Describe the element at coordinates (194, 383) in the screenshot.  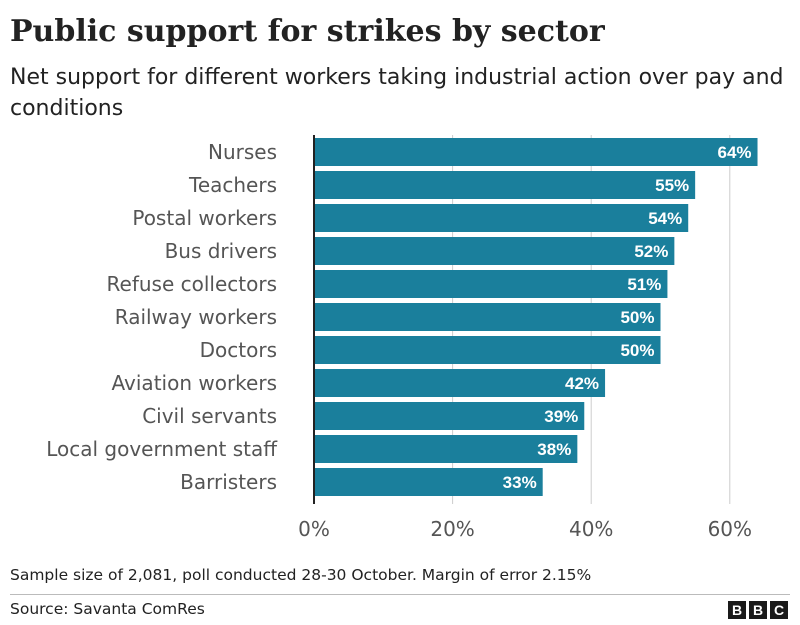
I see `category-label: Aviation workers` at that location.